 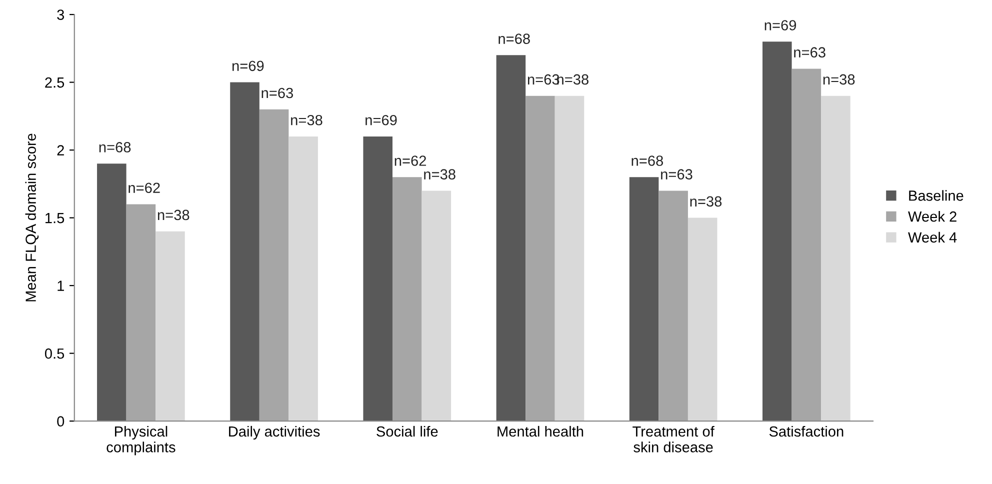 What do you see at coordinates (673, 439) in the screenshot?
I see `x-tick-label: Treatment of skin disease` at bounding box center [673, 439].